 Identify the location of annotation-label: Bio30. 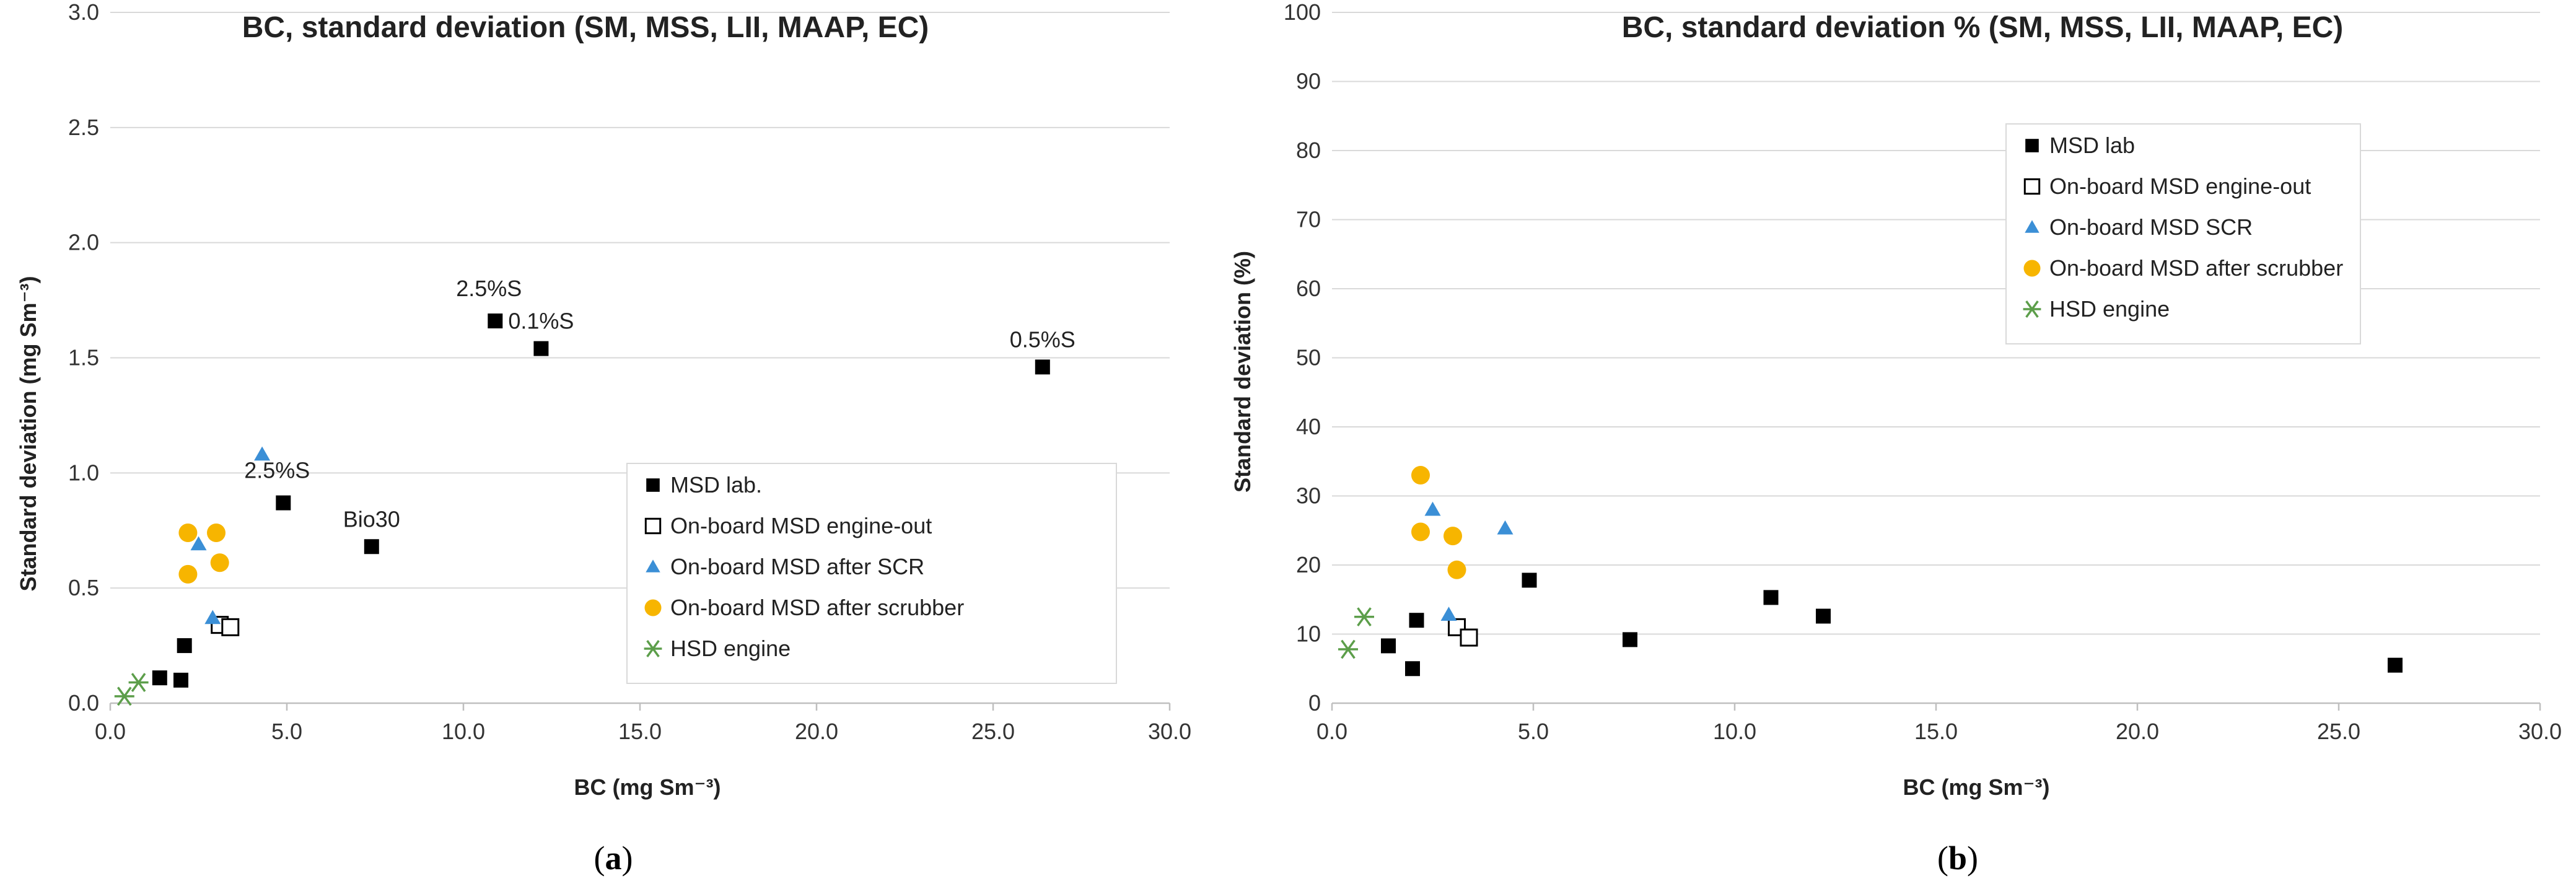
(371, 519).